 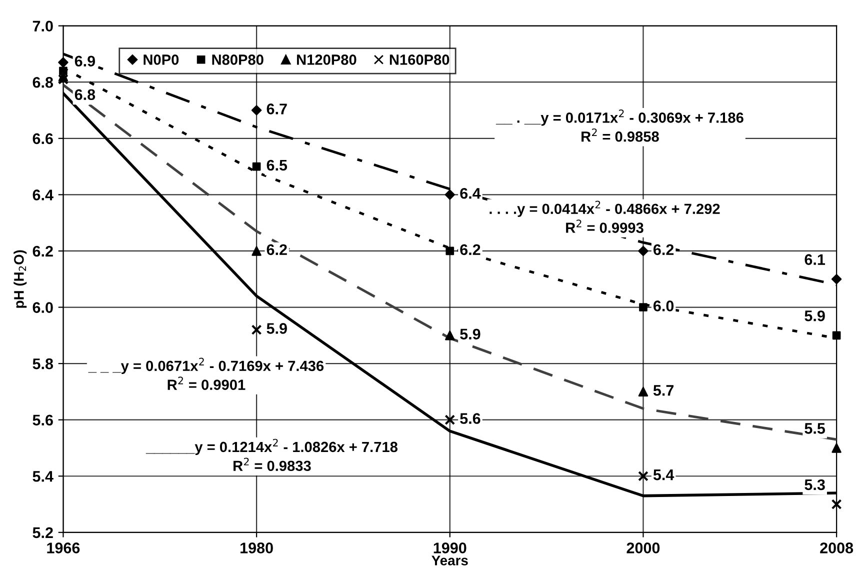 What do you see at coordinates (238, 59) in the screenshot?
I see `legend-label: N80P80` at bounding box center [238, 59].